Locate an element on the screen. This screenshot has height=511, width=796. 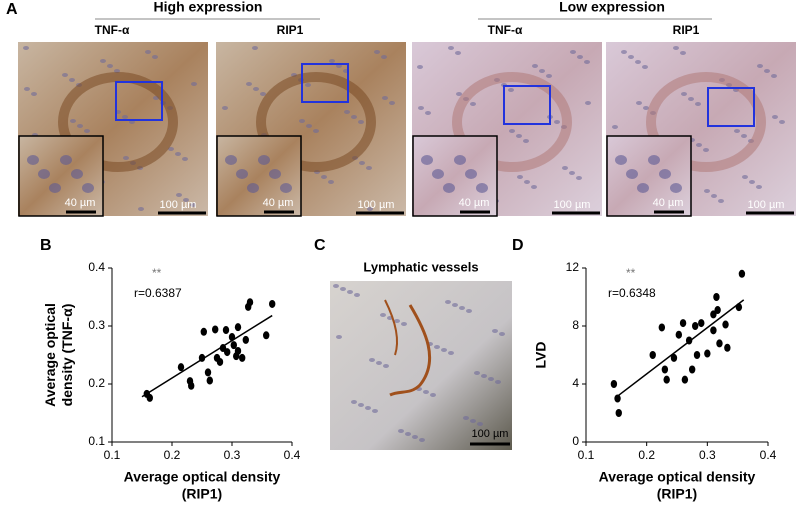
y-tick-label: 12 is located at coordinates (573, 267).